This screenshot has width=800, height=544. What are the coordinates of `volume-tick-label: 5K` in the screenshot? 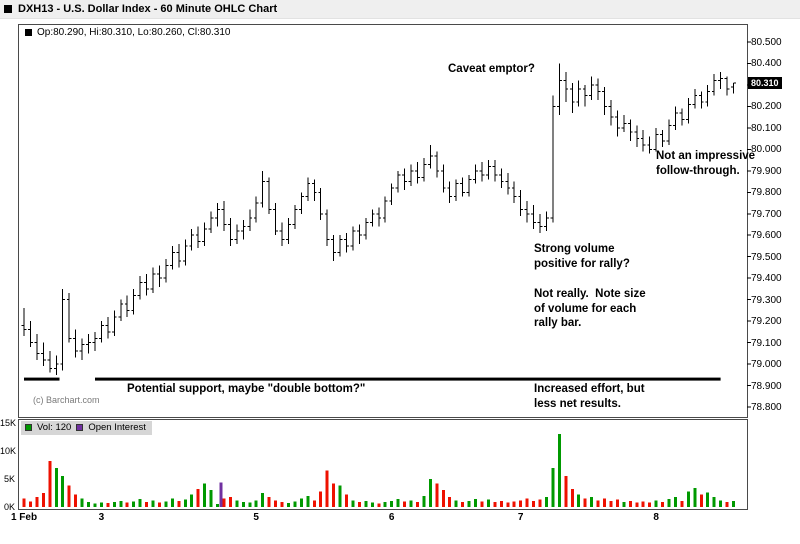 It's located at (9, 479).